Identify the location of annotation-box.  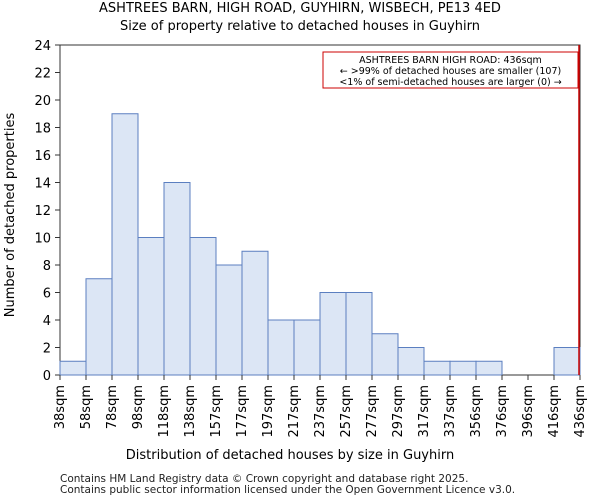
(450, 70).